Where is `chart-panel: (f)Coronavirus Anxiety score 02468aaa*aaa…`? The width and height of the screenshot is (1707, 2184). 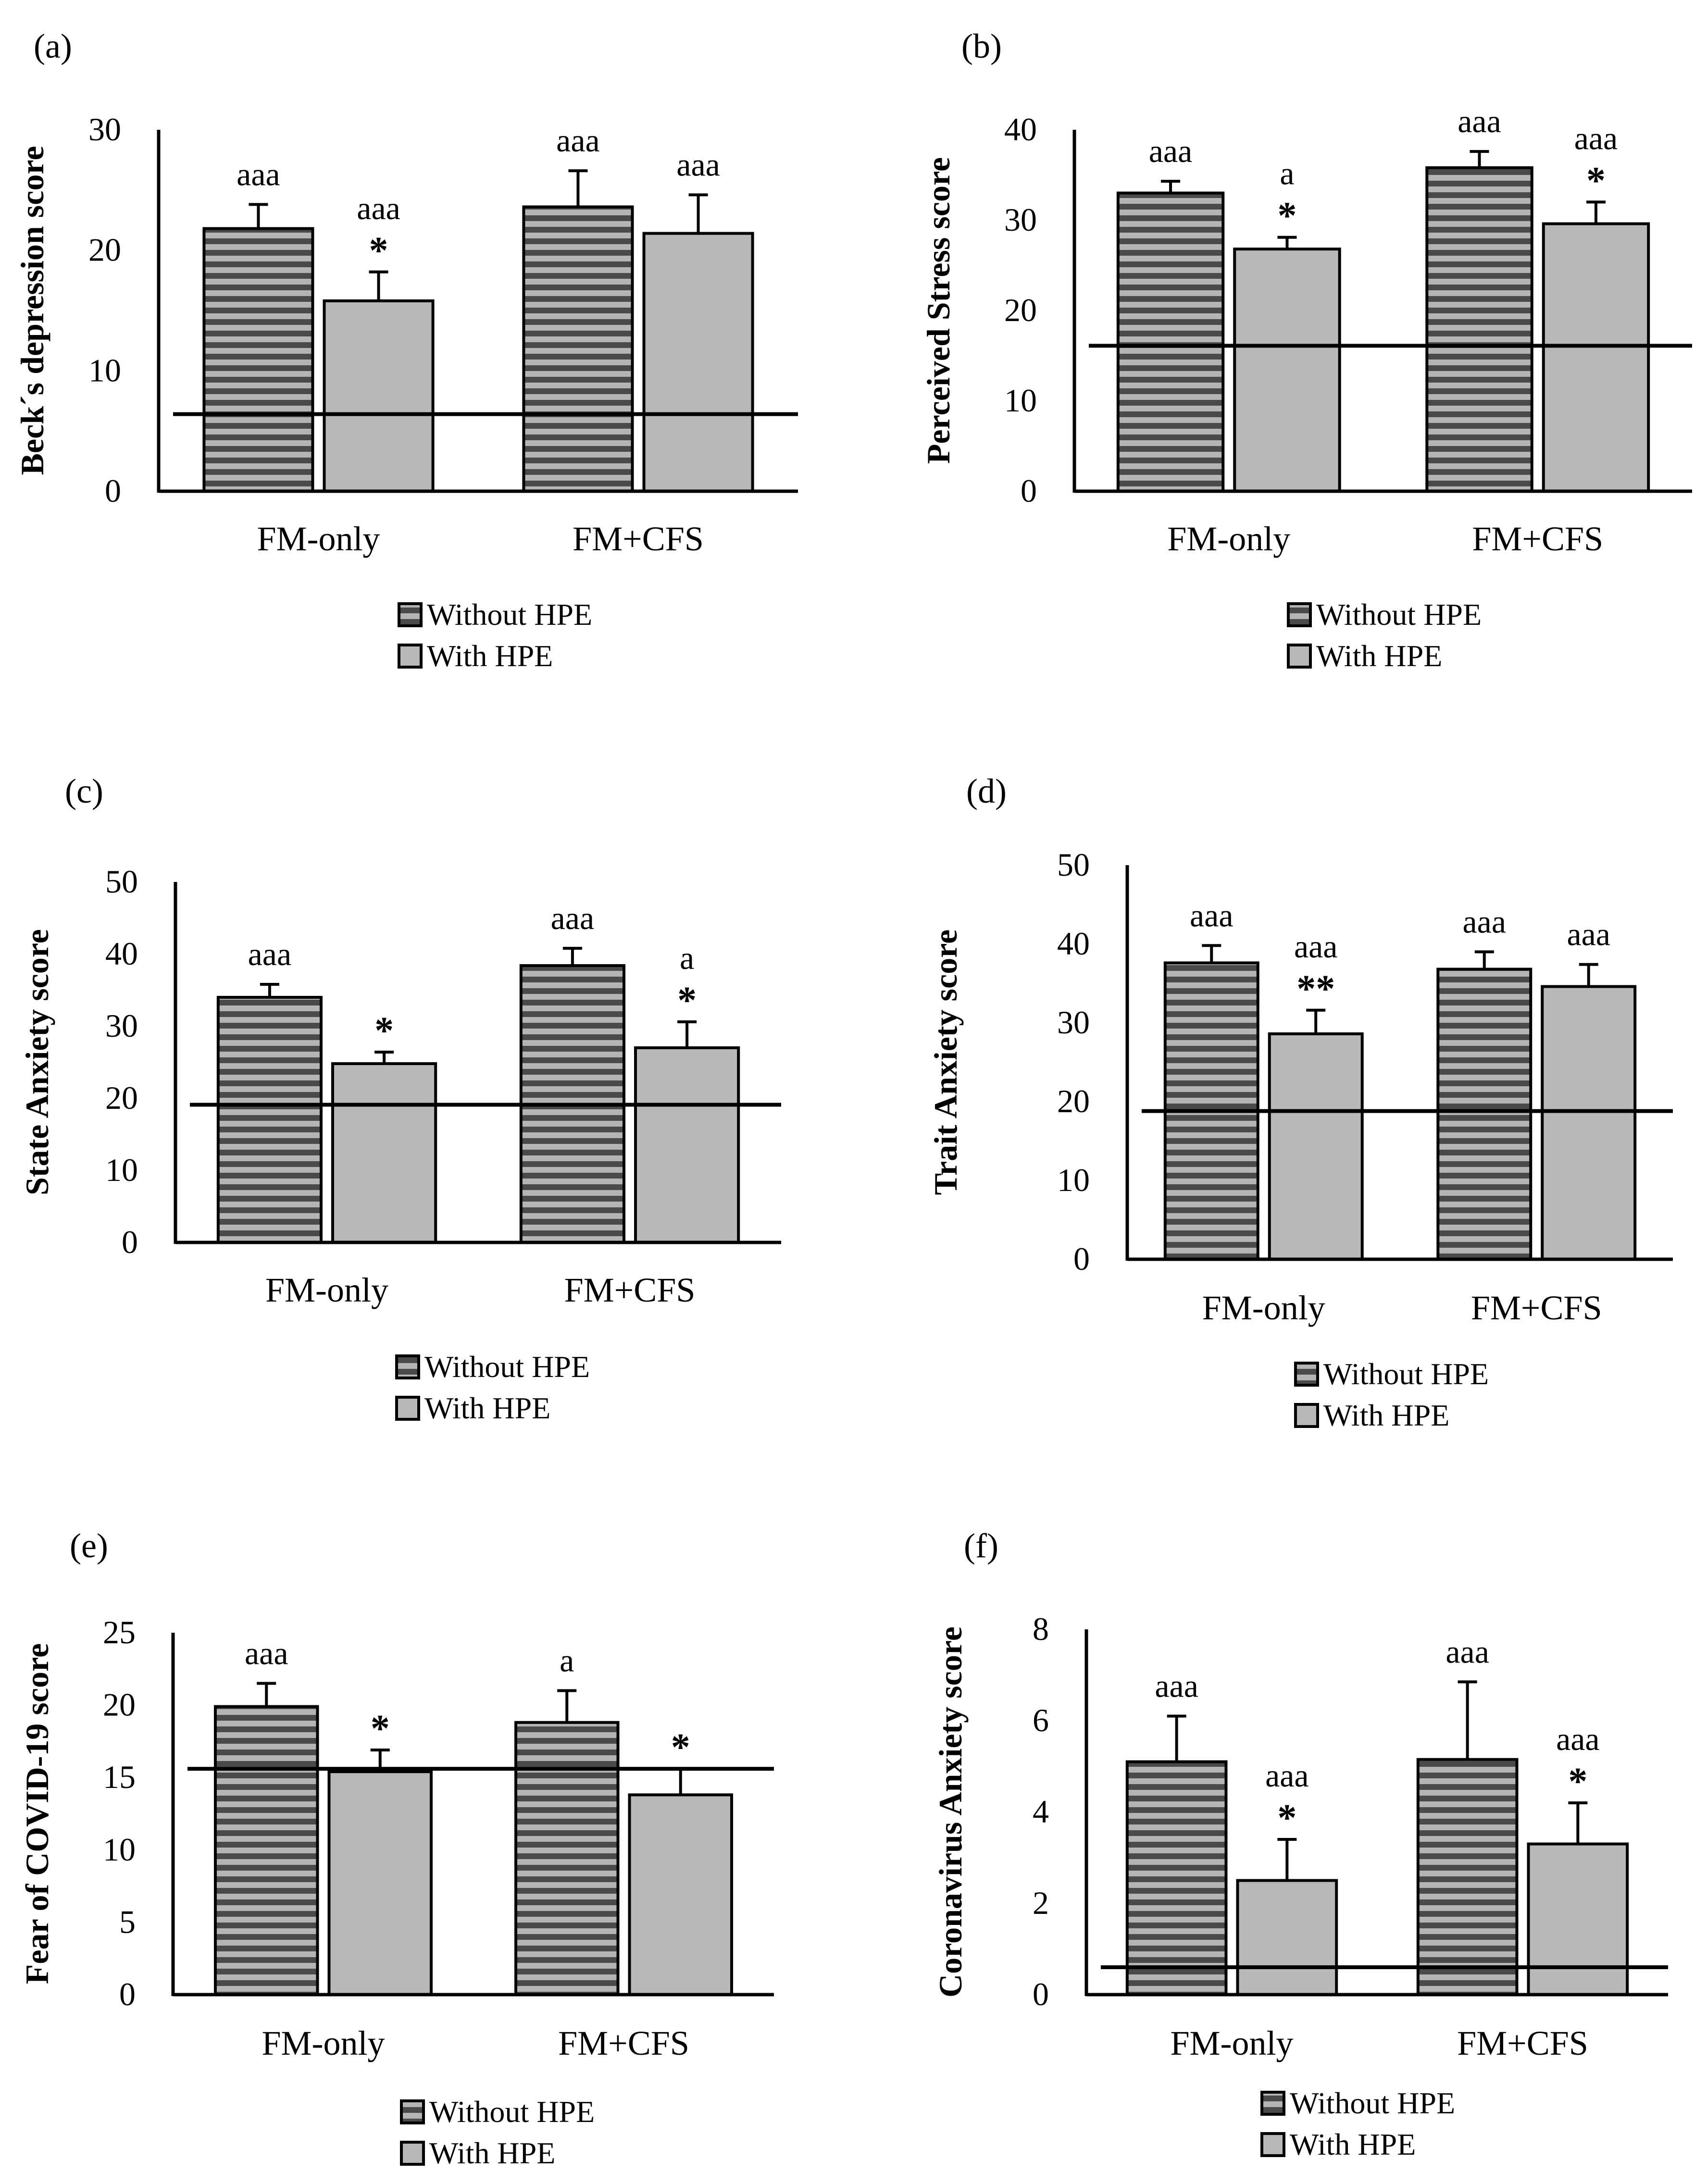
chart-panel: (f)Coronavirus Anxiety score 02468aaa*aaa… is located at coordinates (1300, 1844).